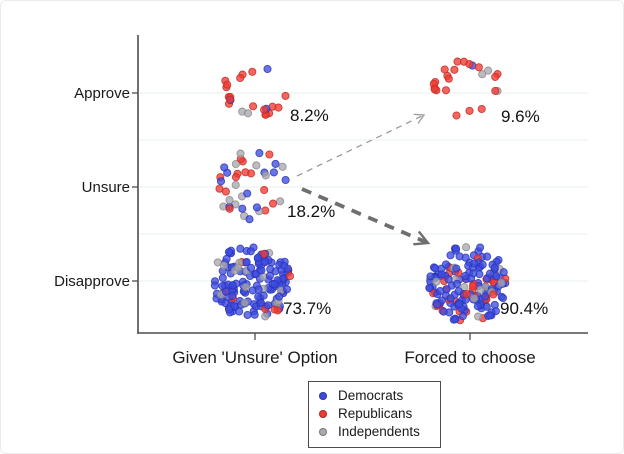 The width and height of the screenshot is (624, 454). I want to click on y-label-approve: Approve, so click(102, 93).